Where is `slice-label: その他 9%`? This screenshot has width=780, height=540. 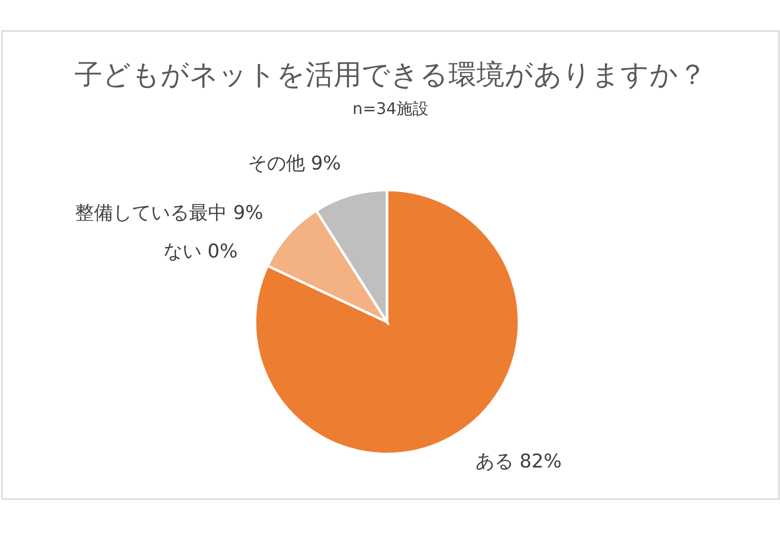
slice-label: その他 9% is located at coordinates (294, 163).